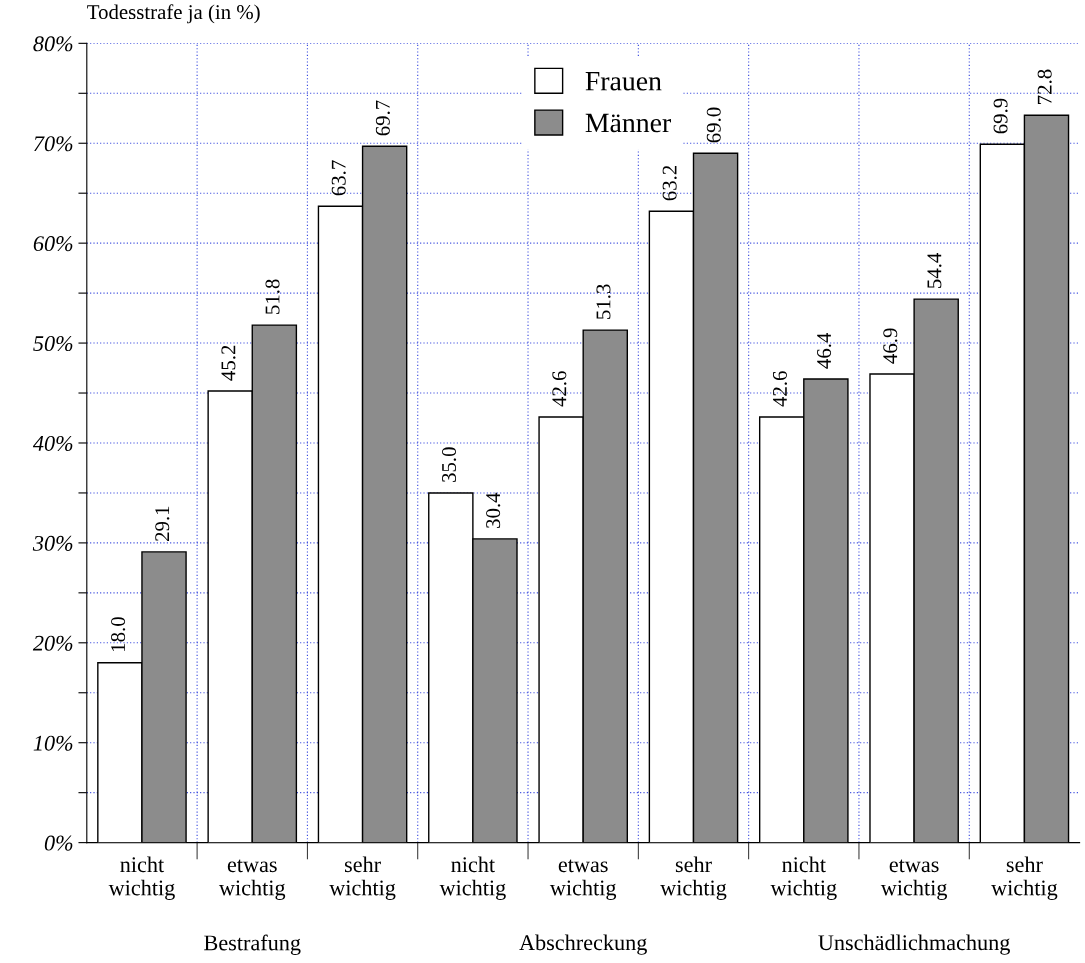  Describe the element at coordinates (382, 118) in the screenshot. I see `data-label: 69.7` at that location.